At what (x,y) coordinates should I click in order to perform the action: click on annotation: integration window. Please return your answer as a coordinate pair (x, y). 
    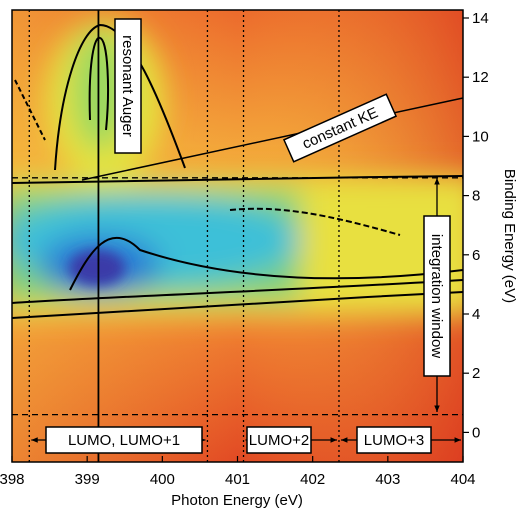
    Looking at the image, I should click on (437, 296).